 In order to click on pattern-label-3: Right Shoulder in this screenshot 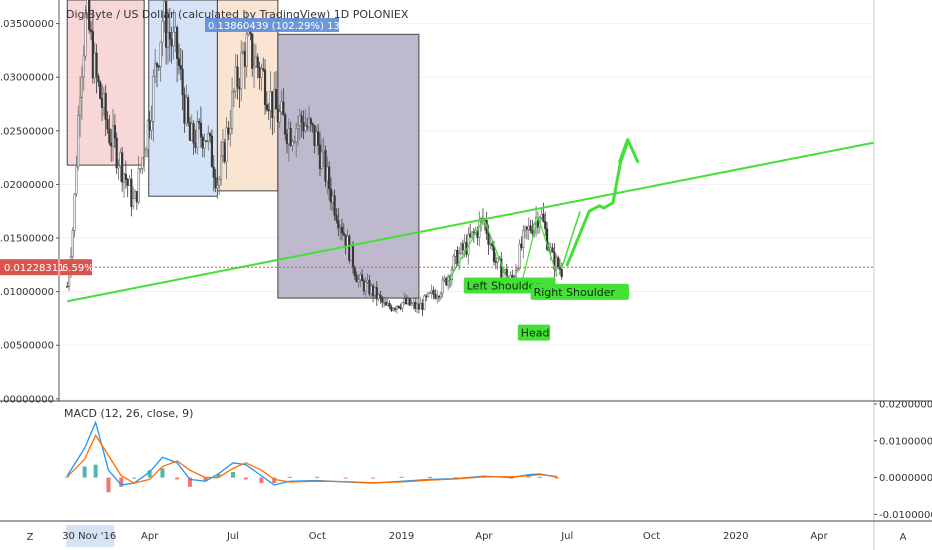, I will do `click(580, 291)`.